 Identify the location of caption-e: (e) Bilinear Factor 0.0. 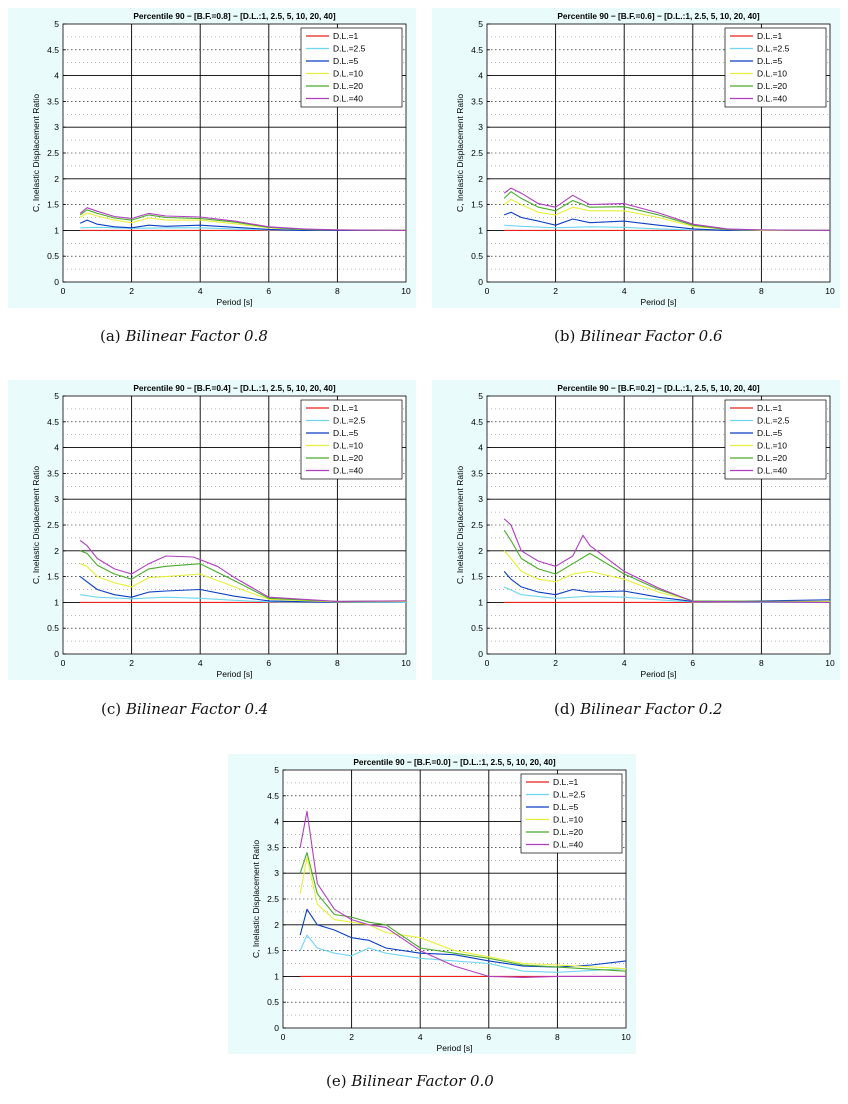
(410, 1081).